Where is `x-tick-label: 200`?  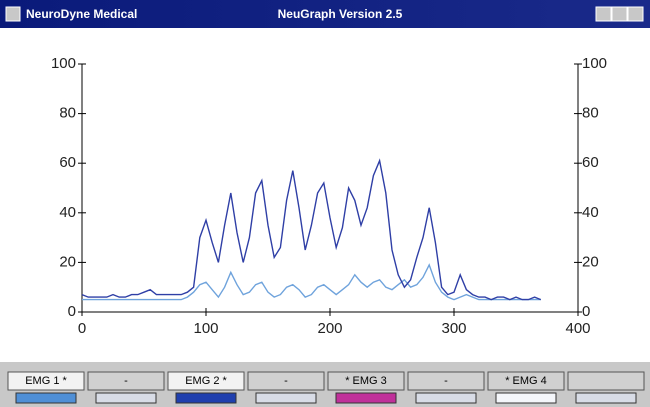
x-tick-label: 200 is located at coordinates (329, 328).